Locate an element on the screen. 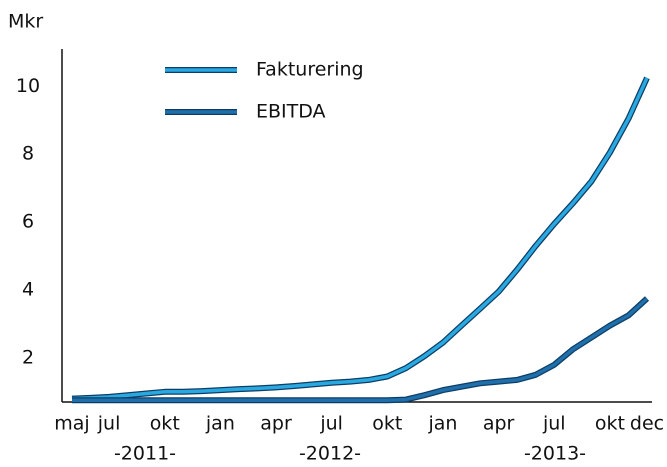 The height and width of the screenshot is (467, 667). y-tick-label: 8 is located at coordinates (28, 154).